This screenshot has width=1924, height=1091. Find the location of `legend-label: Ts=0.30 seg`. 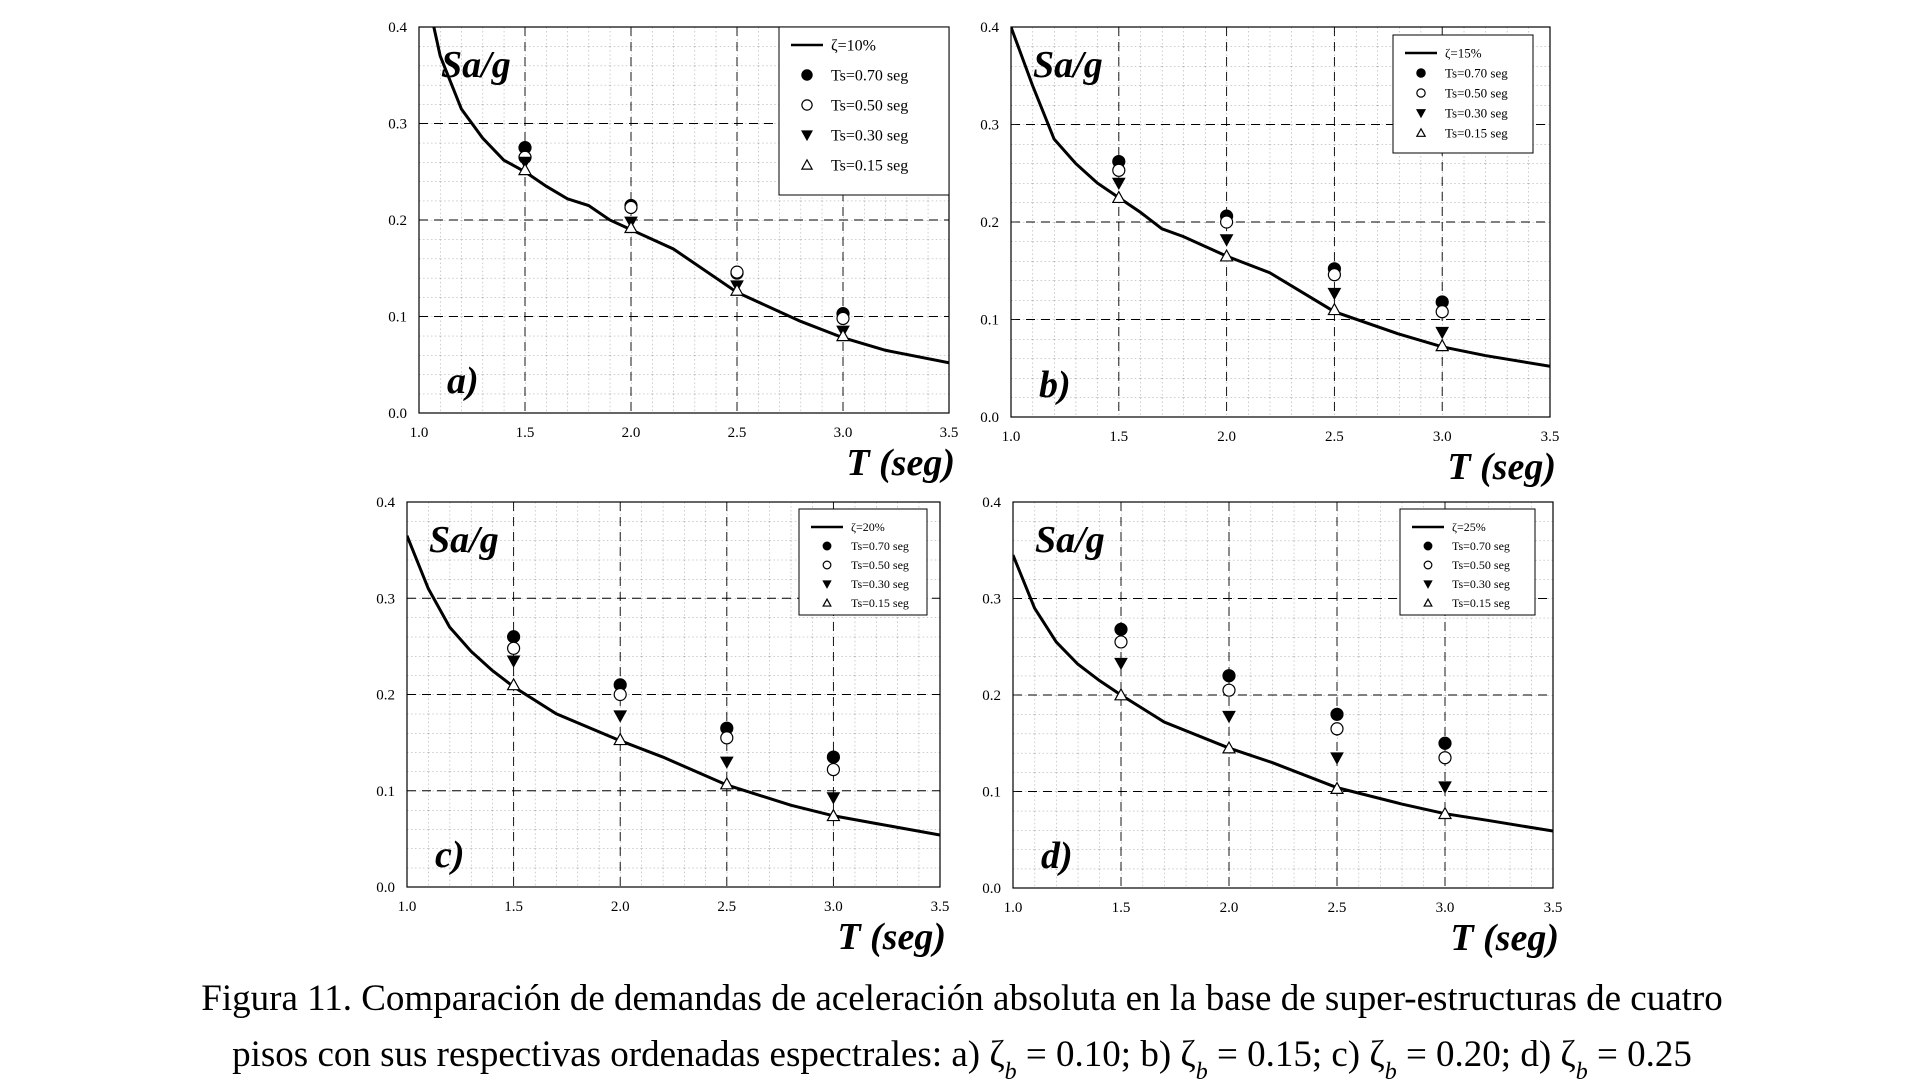

legend-label: Ts=0.30 seg is located at coordinates (880, 584).